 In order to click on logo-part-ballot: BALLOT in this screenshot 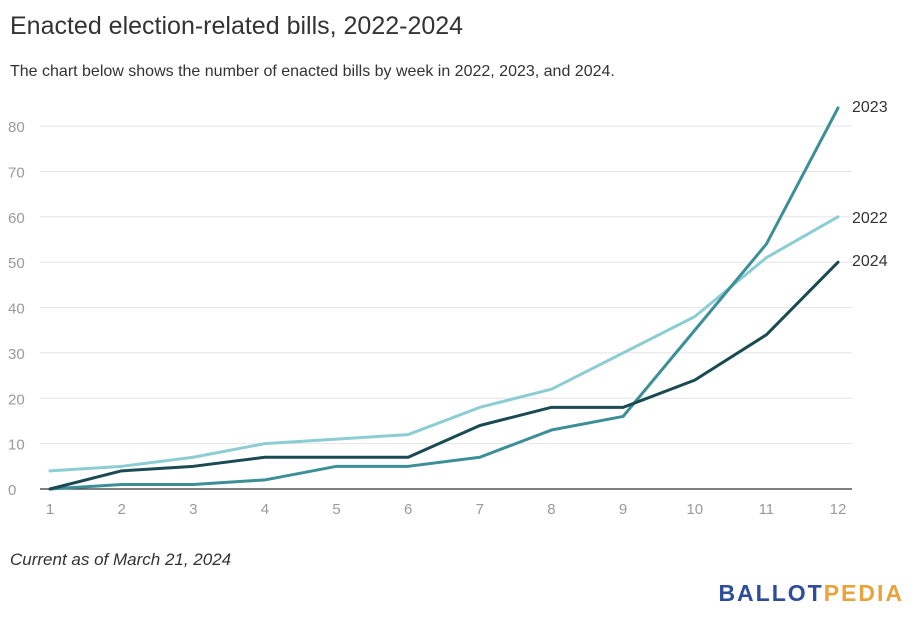, I will do `click(771, 593)`.